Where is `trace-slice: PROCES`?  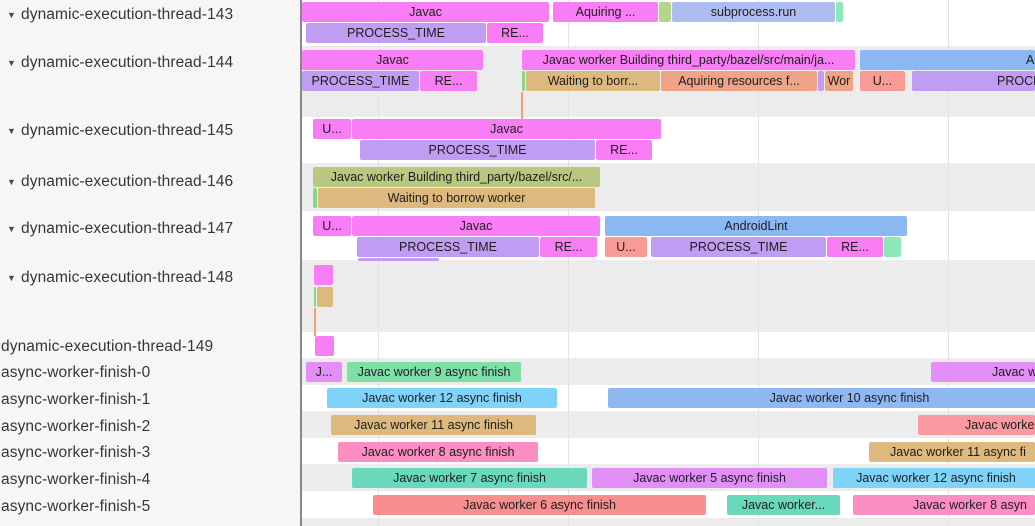 trace-slice: PROCES is located at coordinates (973, 81).